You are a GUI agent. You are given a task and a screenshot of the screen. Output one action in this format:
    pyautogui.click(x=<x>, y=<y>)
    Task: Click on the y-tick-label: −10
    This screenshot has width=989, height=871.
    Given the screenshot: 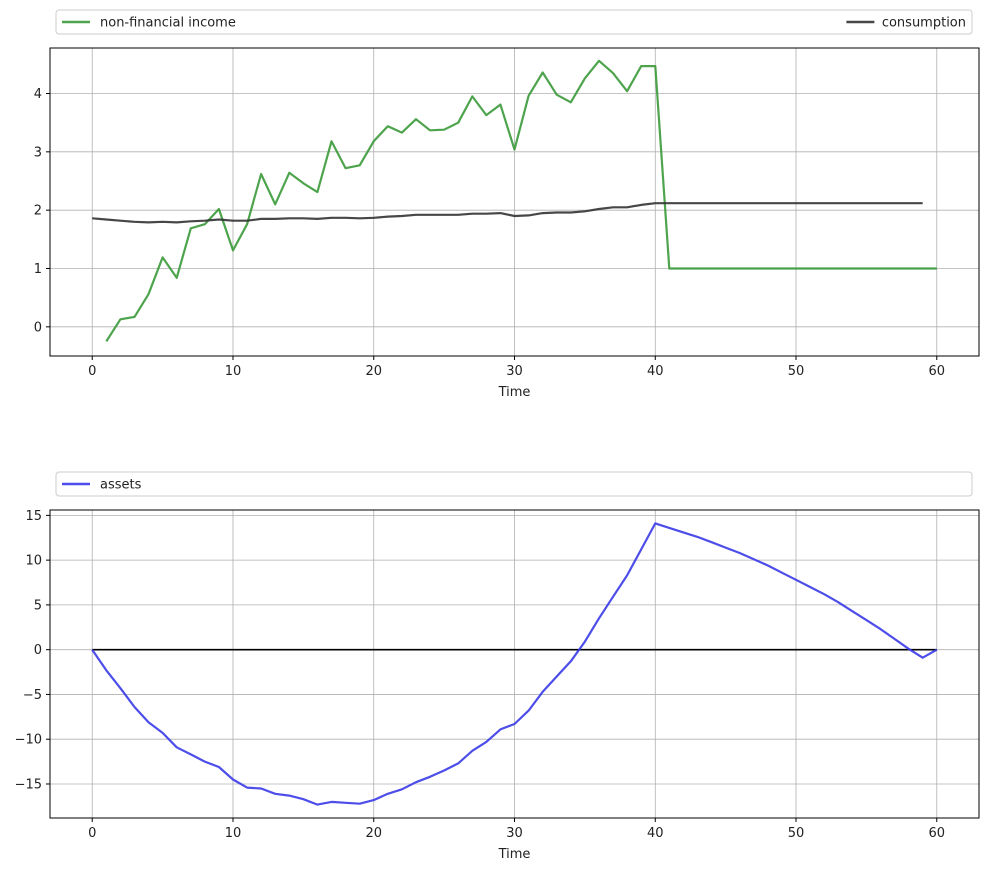 What is the action you would take?
    pyautogui.click(x=28, y=740)
    